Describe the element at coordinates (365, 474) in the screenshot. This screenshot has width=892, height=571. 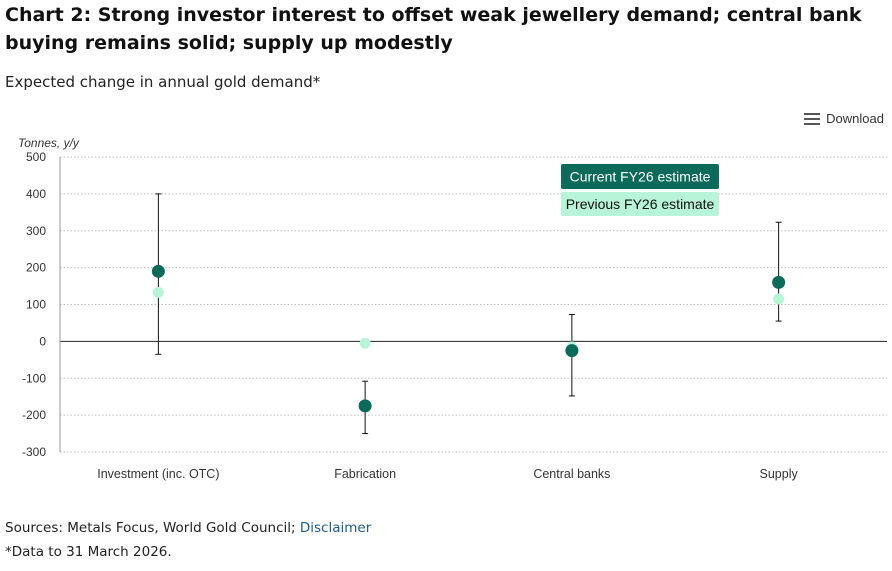
I see `x-category-label: Fabrication` at that location.